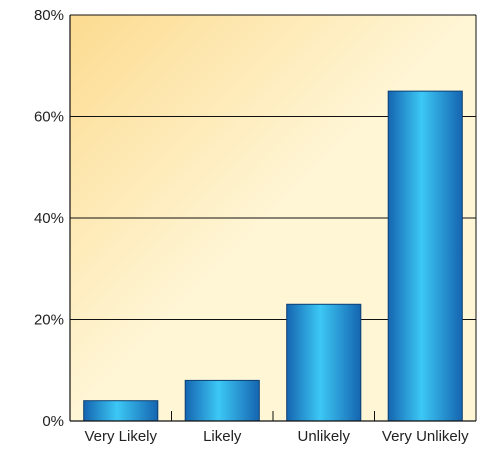 The image size is (486, 449). What do you see at coordinates (120, 436) in the screenshot?
I see `x-tick-label: Very Likely` at bounding box center [120, 436].